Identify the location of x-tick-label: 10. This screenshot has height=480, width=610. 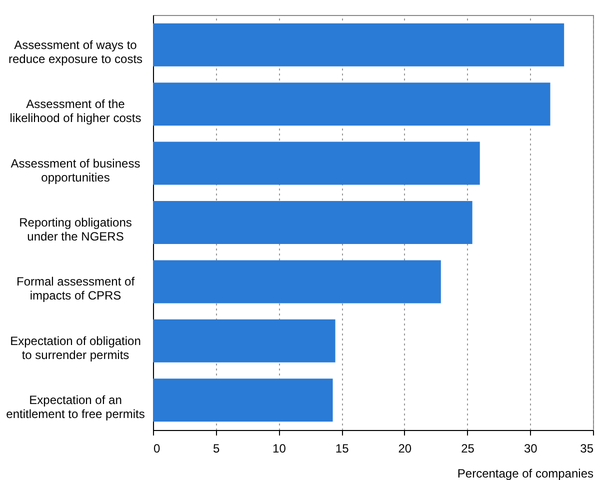
(279, 449).